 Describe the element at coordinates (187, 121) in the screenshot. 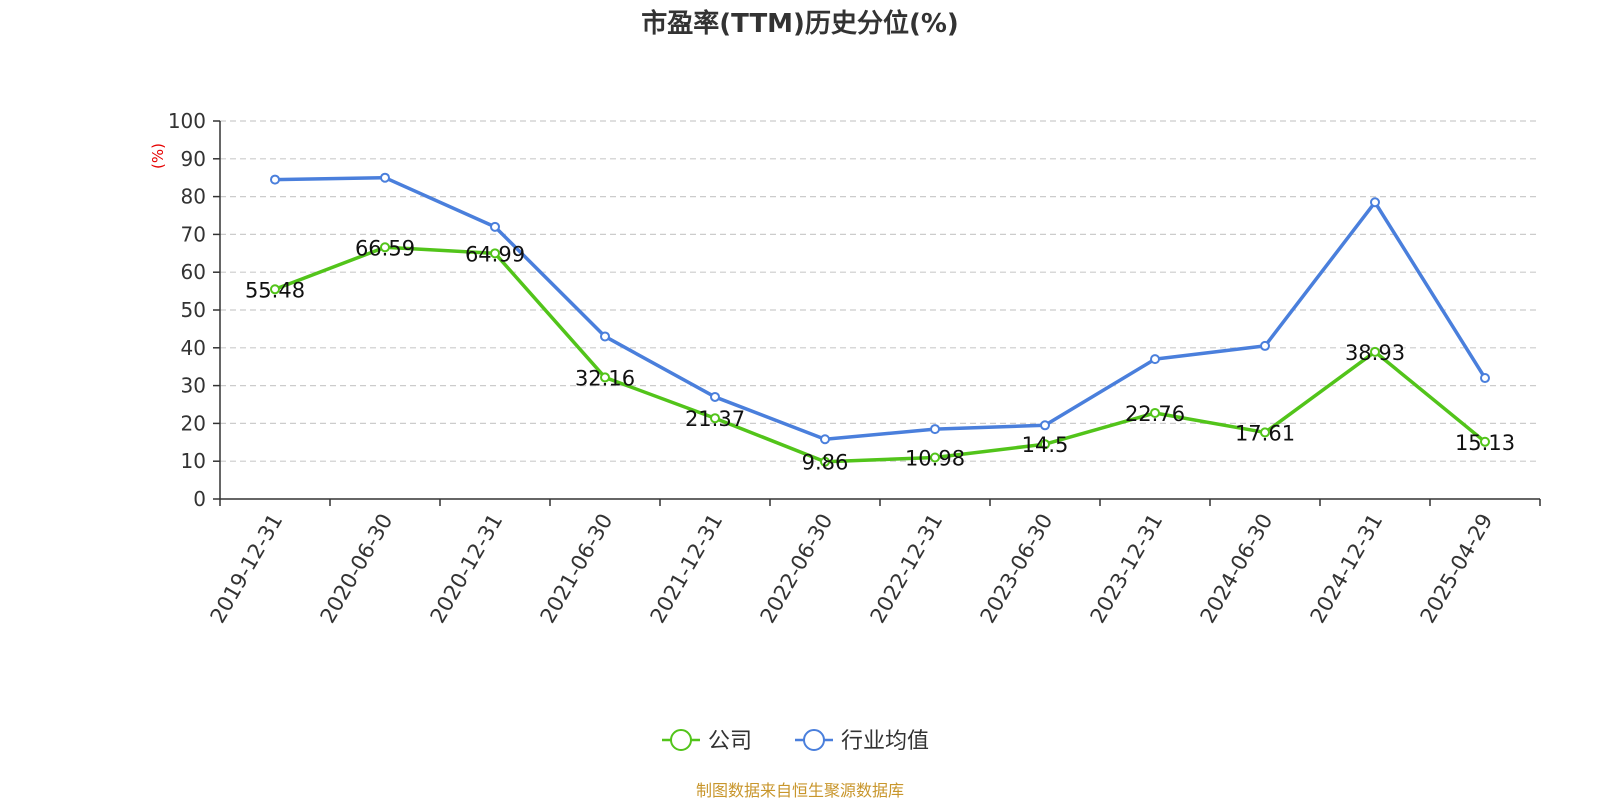

I see `y-tick-label: 100` at that location.